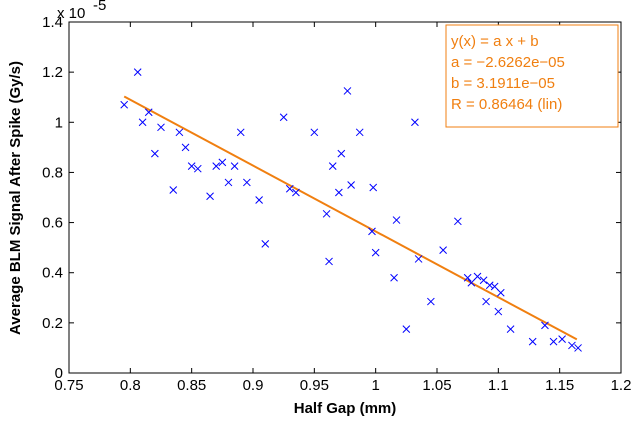  What do you see at coordinates (503, 83) in the screenshot?
I see `fit-legend-line-3: b = 3.1911e−05` at bounding box center [503, 83].